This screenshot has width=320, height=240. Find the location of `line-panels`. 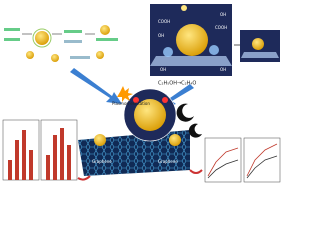

line-panels is located at coordinates (242, 160).